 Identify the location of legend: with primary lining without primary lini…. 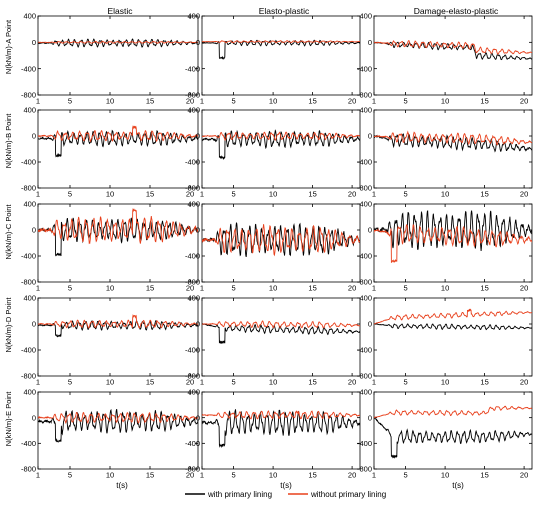
(285, 494).